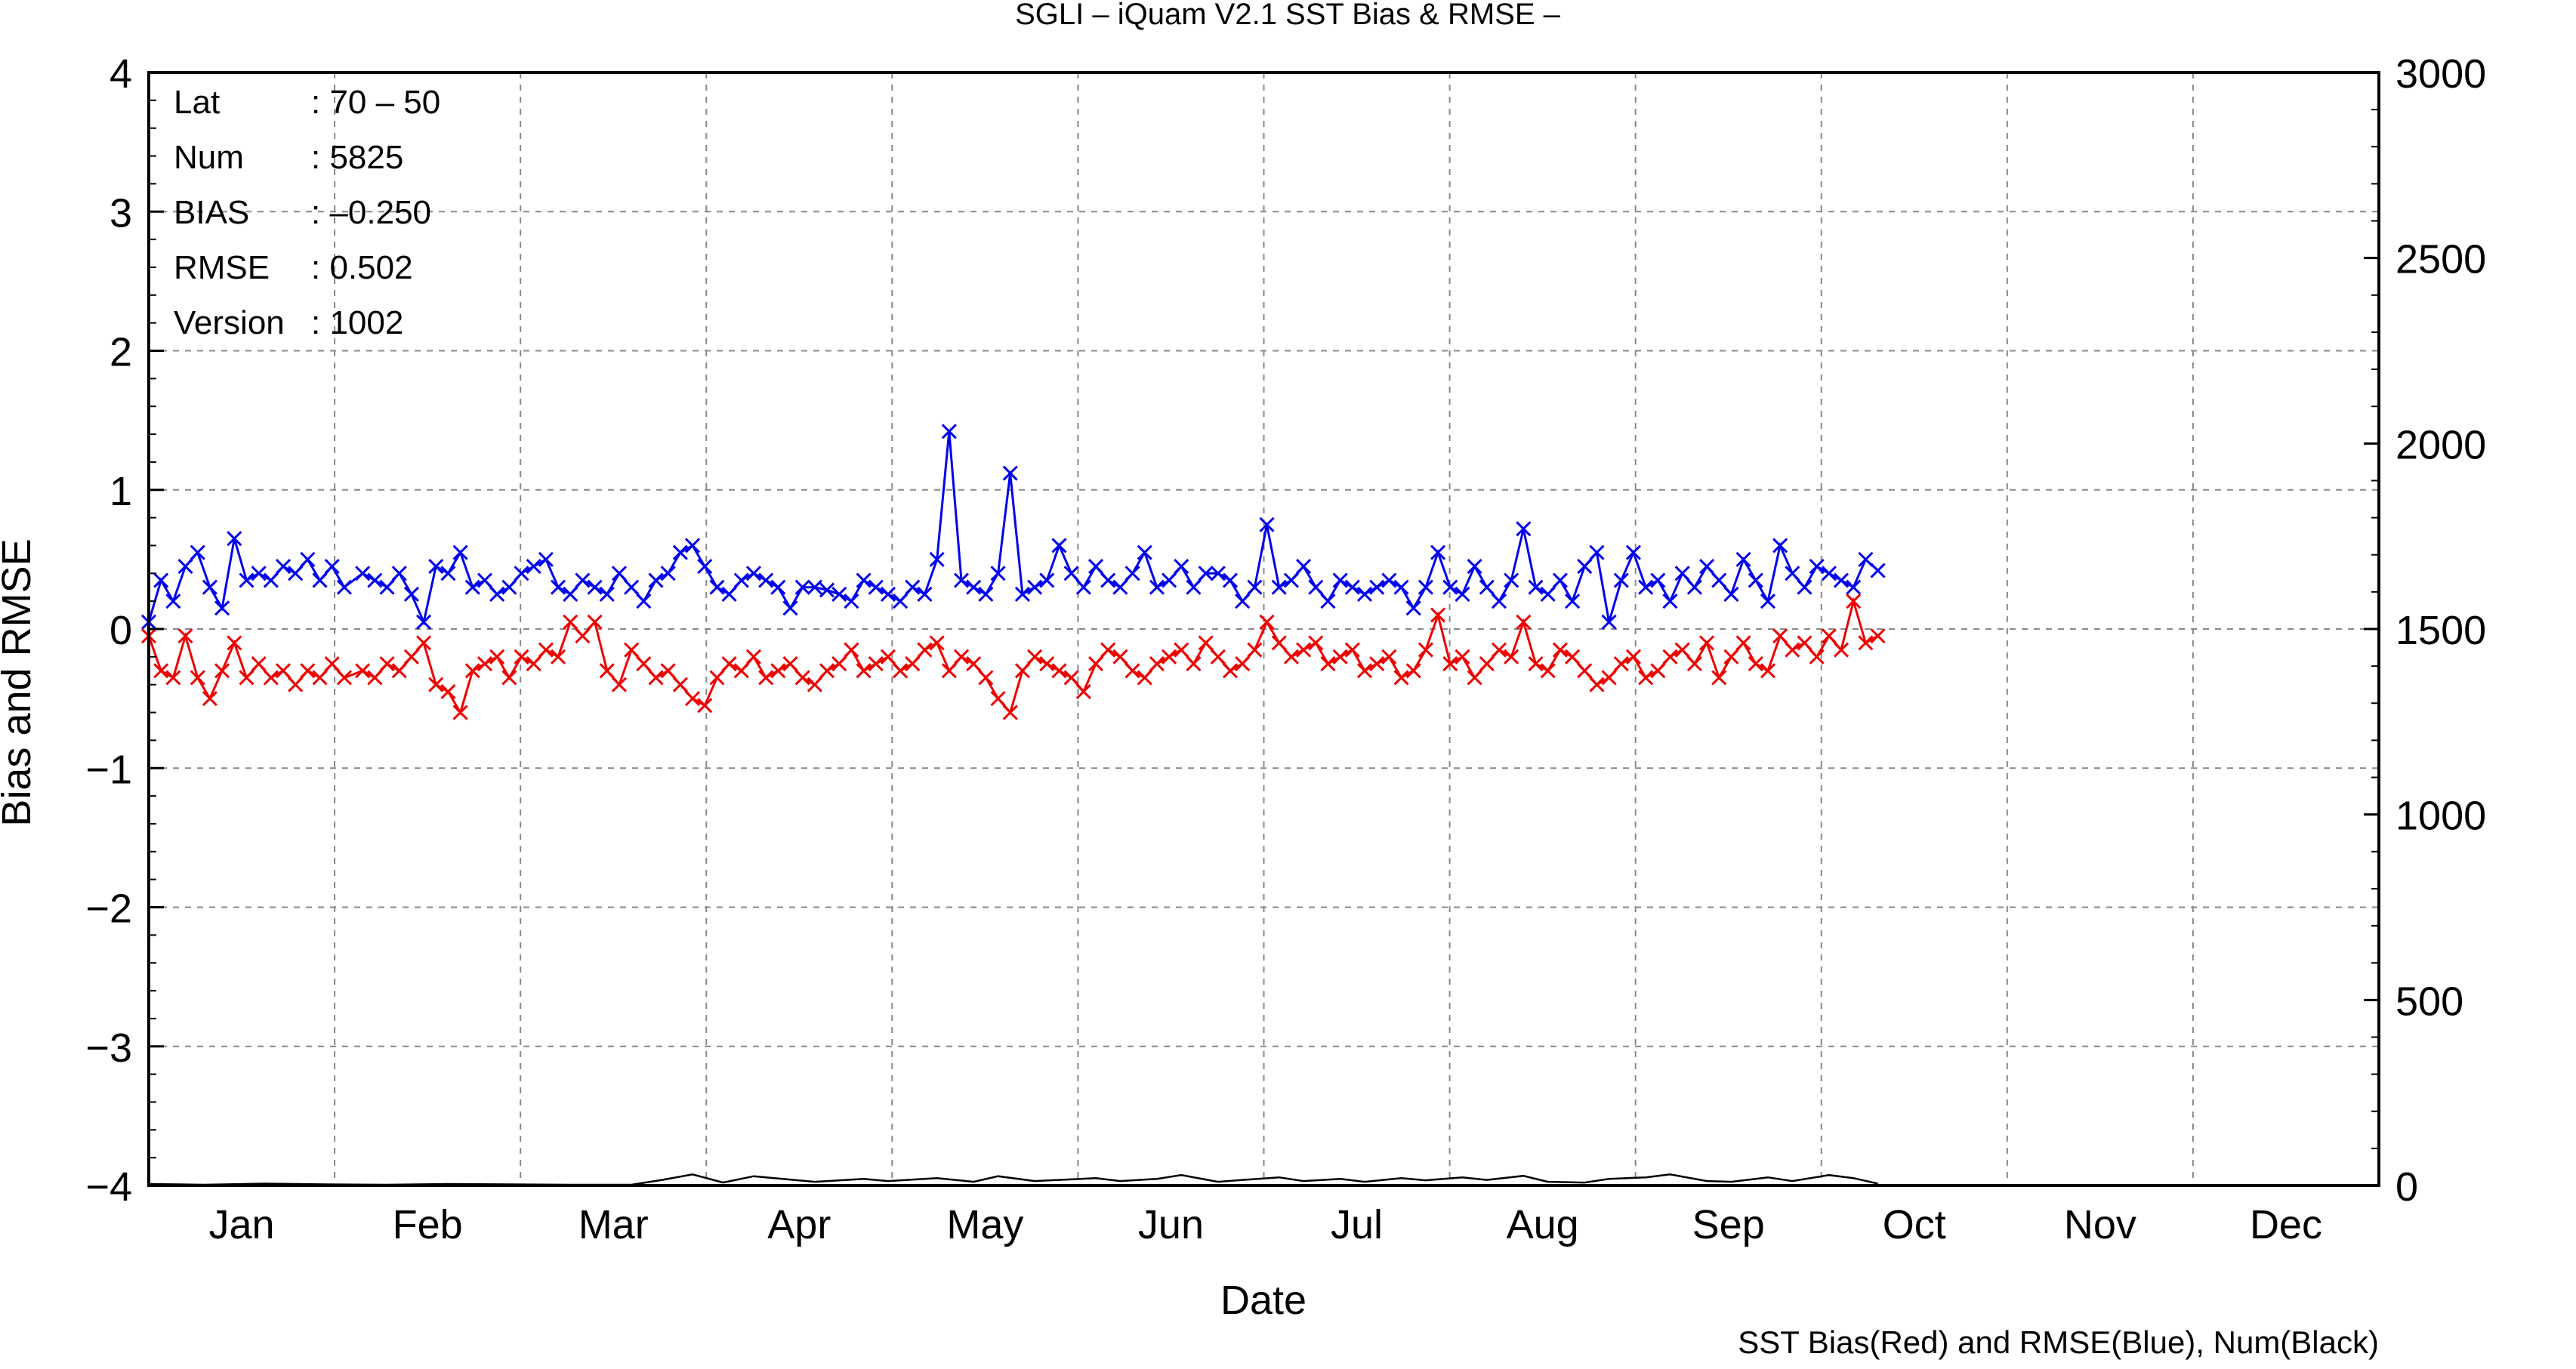 Image resolution: width=2576 pixels, height=1369 pixels. What do you see at coordinates (2429, 1001) in the screenshot?
I see `y-right-tick-label: 500` at bounding box center [2429, 1001].